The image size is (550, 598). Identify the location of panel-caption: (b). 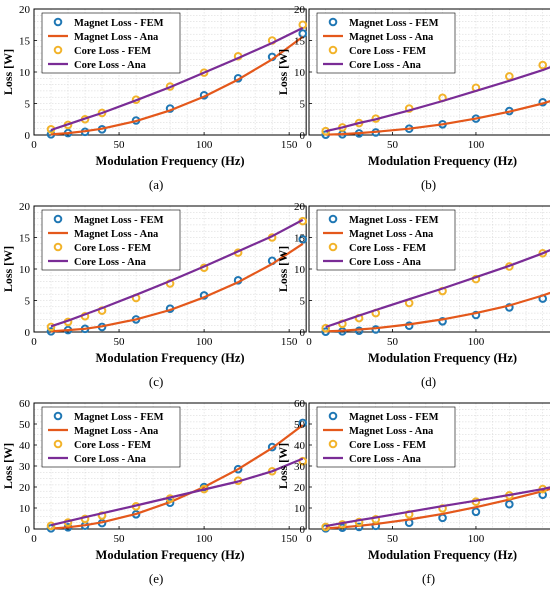
(428, 184).